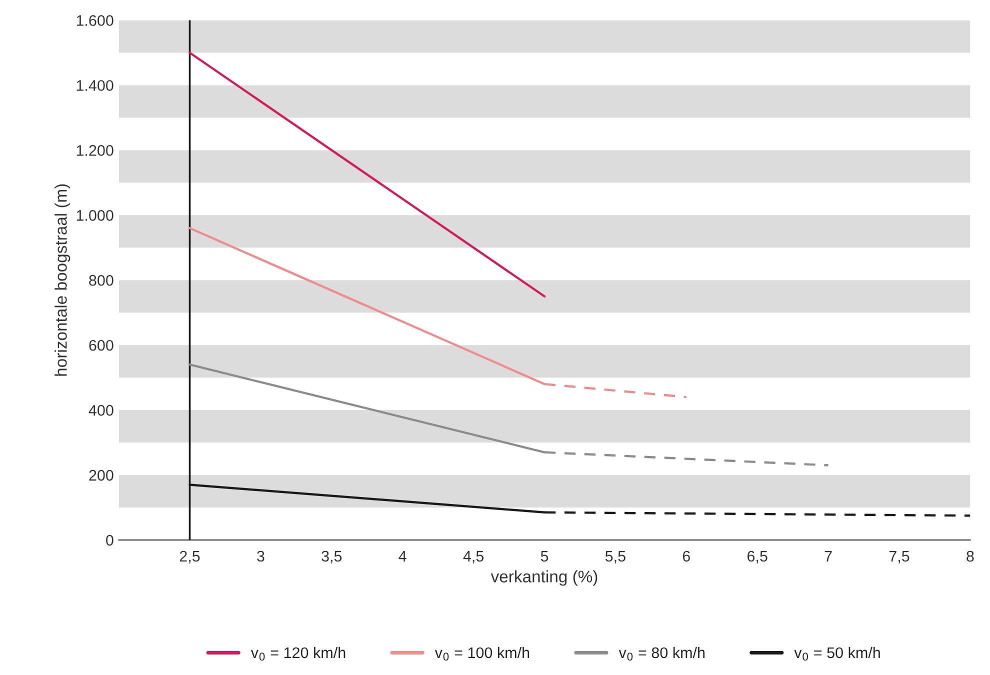 This screenshot has height=675, width=990. I want to click on x-tick-label: 6,5, so click(758, 557).